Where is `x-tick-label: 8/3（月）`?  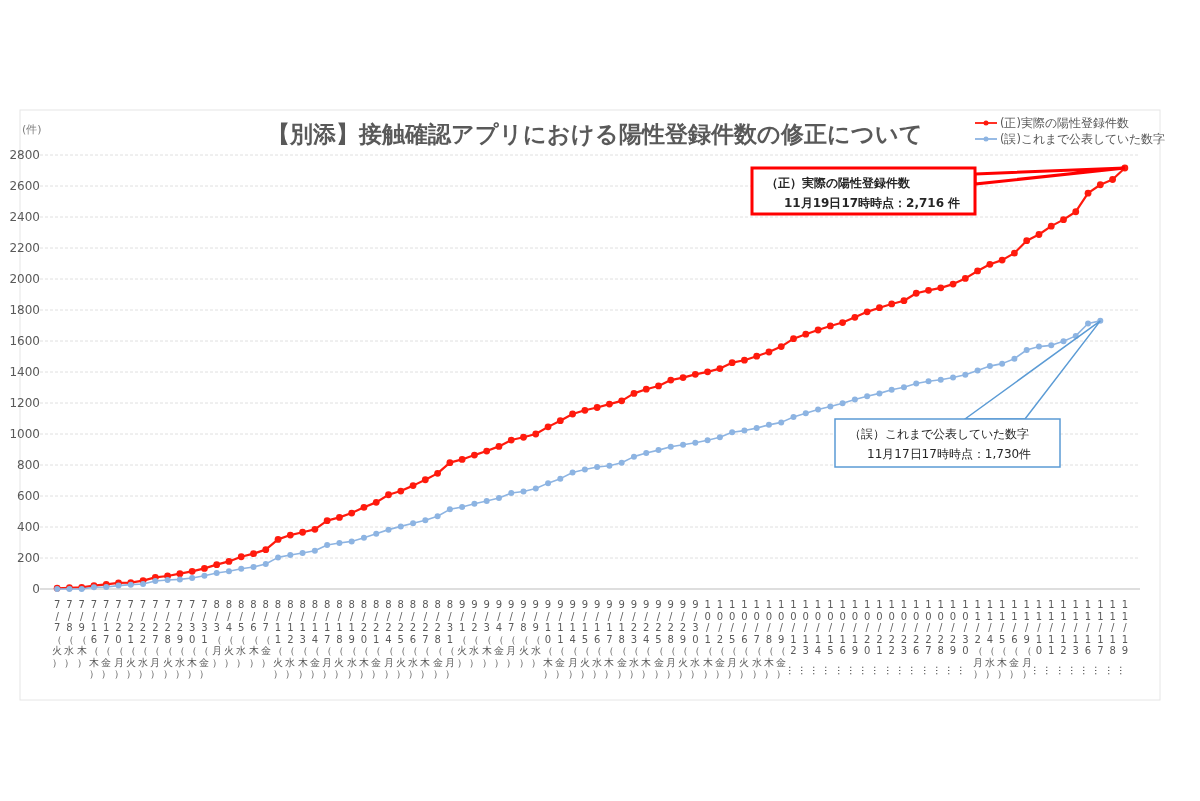
x-tick-label: 8/3（月） is located at coordinates (216, 633).